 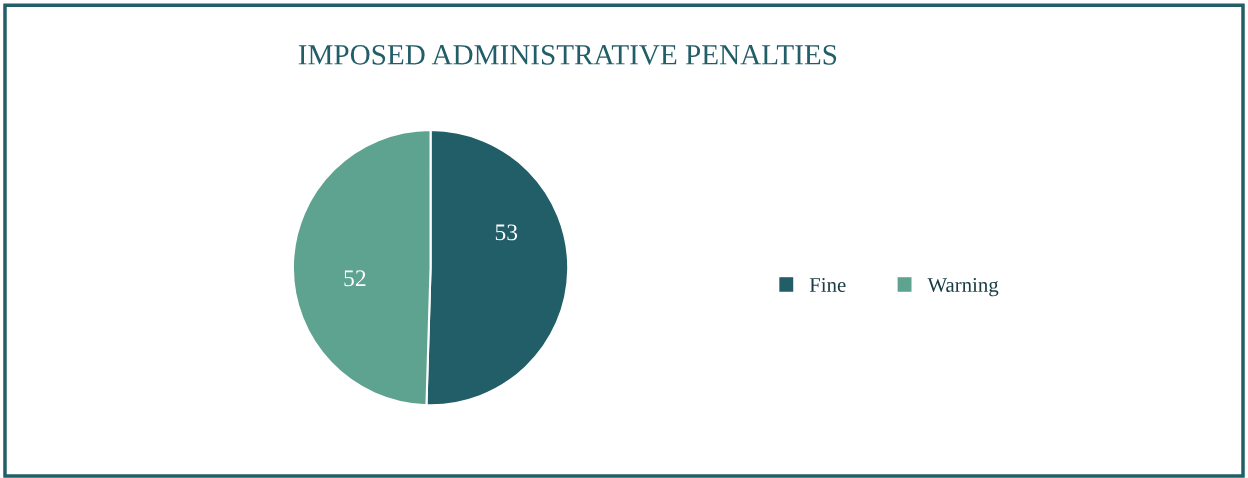 What do you see at coordinates (506, 232) in the screenshot?
I see `data-label: 53` at bounding box center [506, 232].